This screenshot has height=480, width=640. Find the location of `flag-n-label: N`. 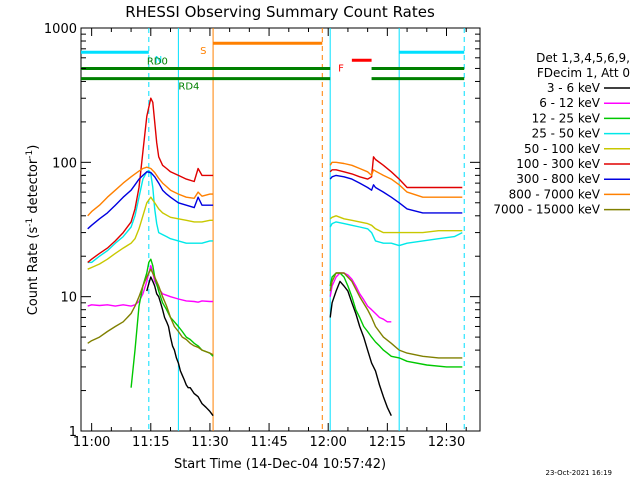

flag-n-label: N is located at coordinates (158, 60).